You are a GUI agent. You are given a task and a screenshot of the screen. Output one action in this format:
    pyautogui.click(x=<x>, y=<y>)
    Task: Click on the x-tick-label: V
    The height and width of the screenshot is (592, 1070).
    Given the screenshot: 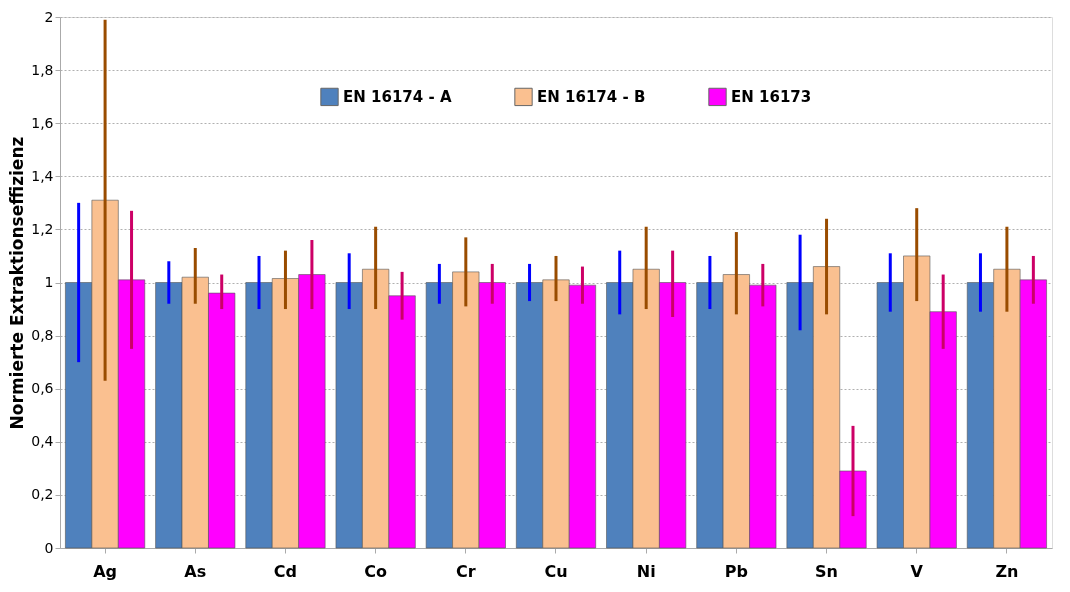 What is the action you would take?
    pyautogui.click(x=917, y=571)
    